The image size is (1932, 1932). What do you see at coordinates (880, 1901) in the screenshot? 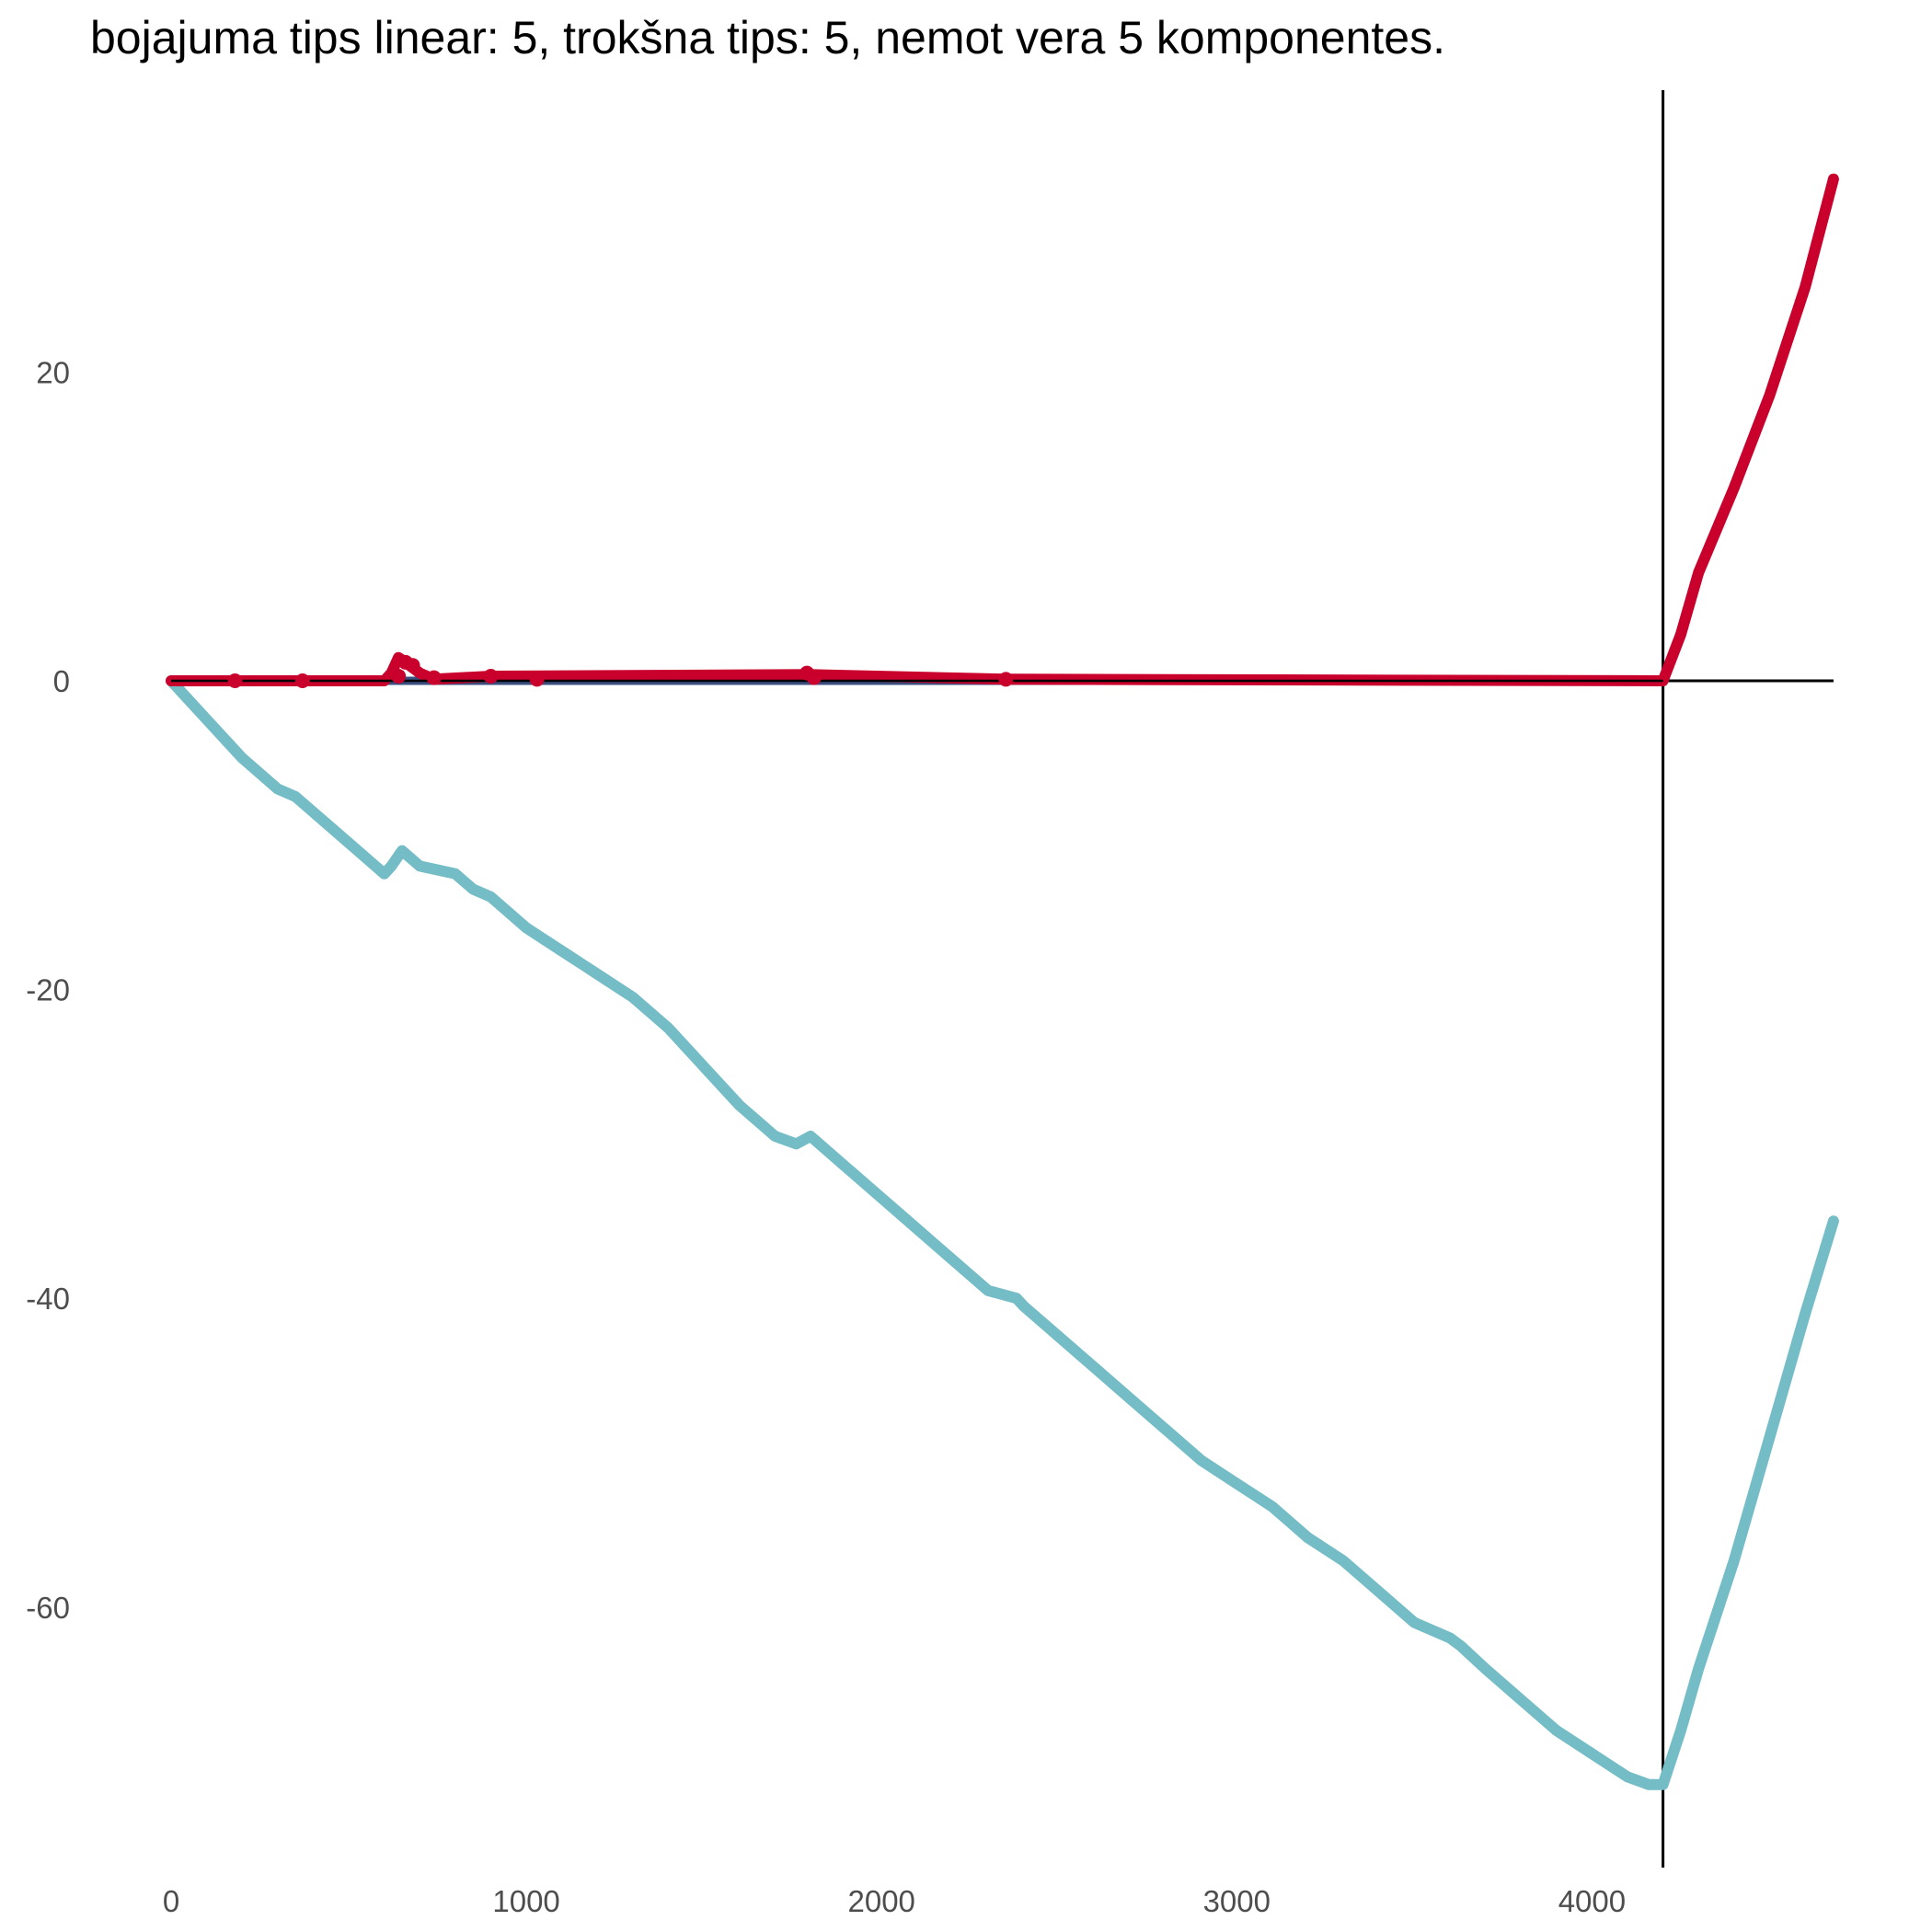
I see `x-tick-label: 2000` at bounding box center [880, 1901].